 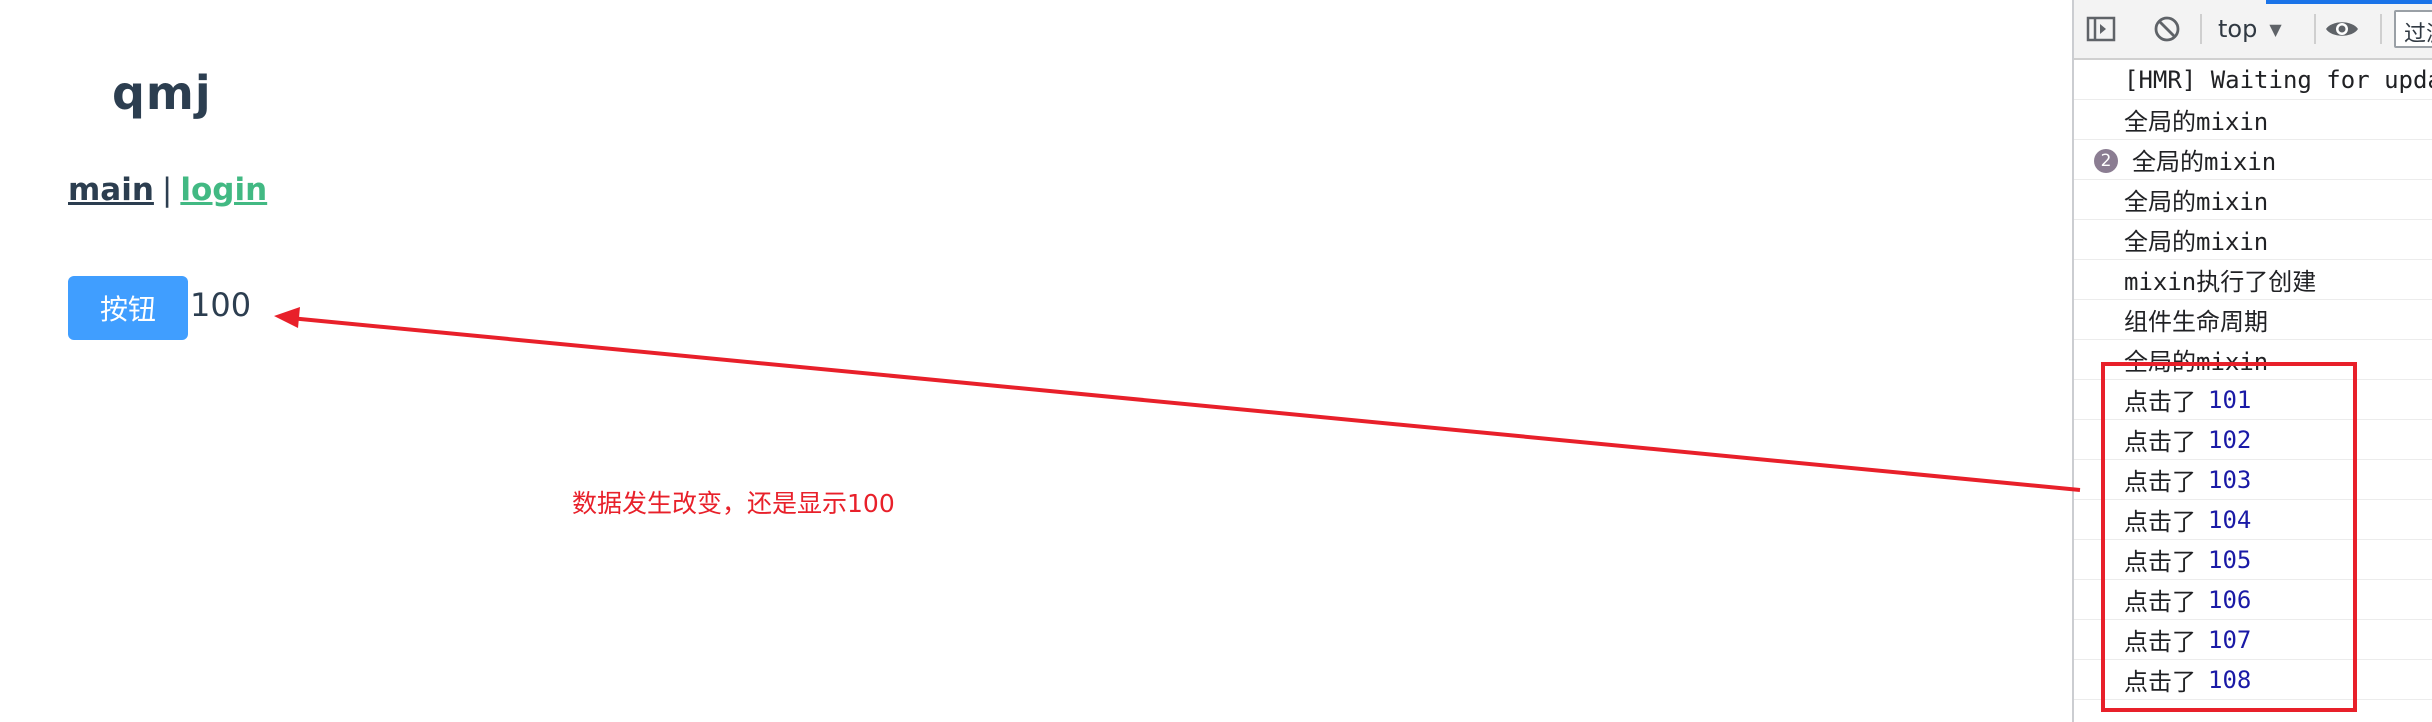 I want to click on eye-icon, so click(x=2342, y=29).